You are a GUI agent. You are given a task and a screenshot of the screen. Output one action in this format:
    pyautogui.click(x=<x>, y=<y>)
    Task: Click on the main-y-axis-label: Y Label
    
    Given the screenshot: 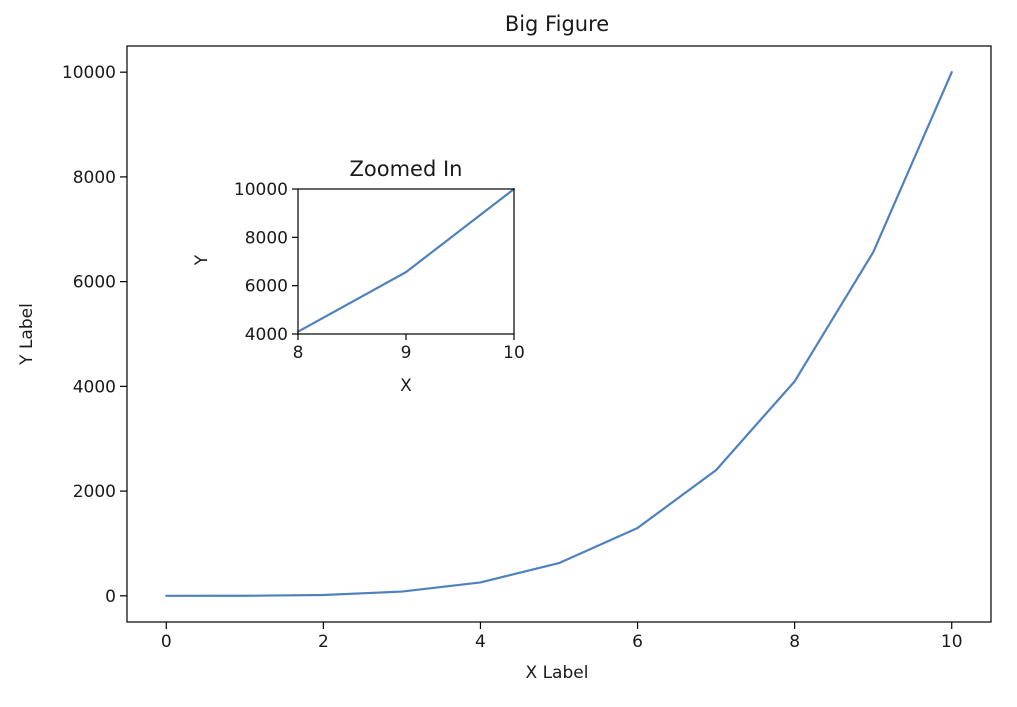 What is the action you would take?
    pyautogui.click(x=27, y=334)
    